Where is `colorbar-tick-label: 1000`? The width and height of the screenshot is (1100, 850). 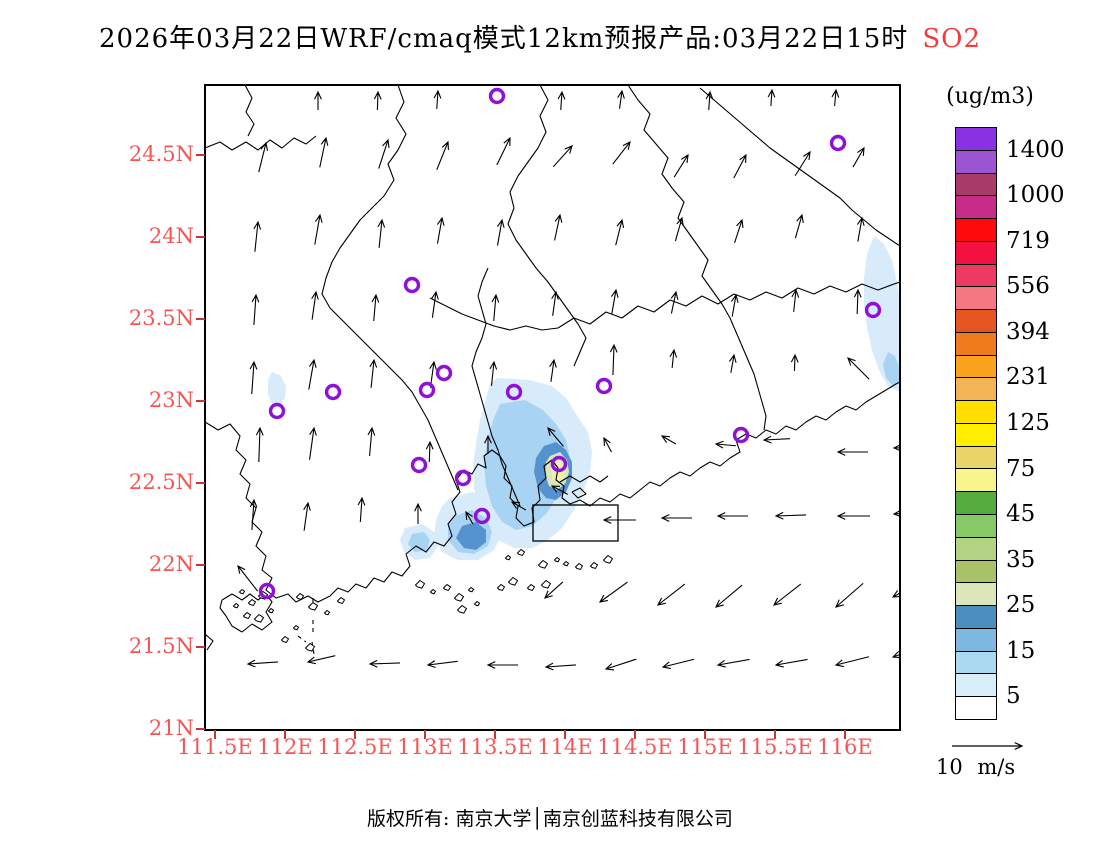
colorbar-tick-label: 1000 is located at coordinates (1035, 195).